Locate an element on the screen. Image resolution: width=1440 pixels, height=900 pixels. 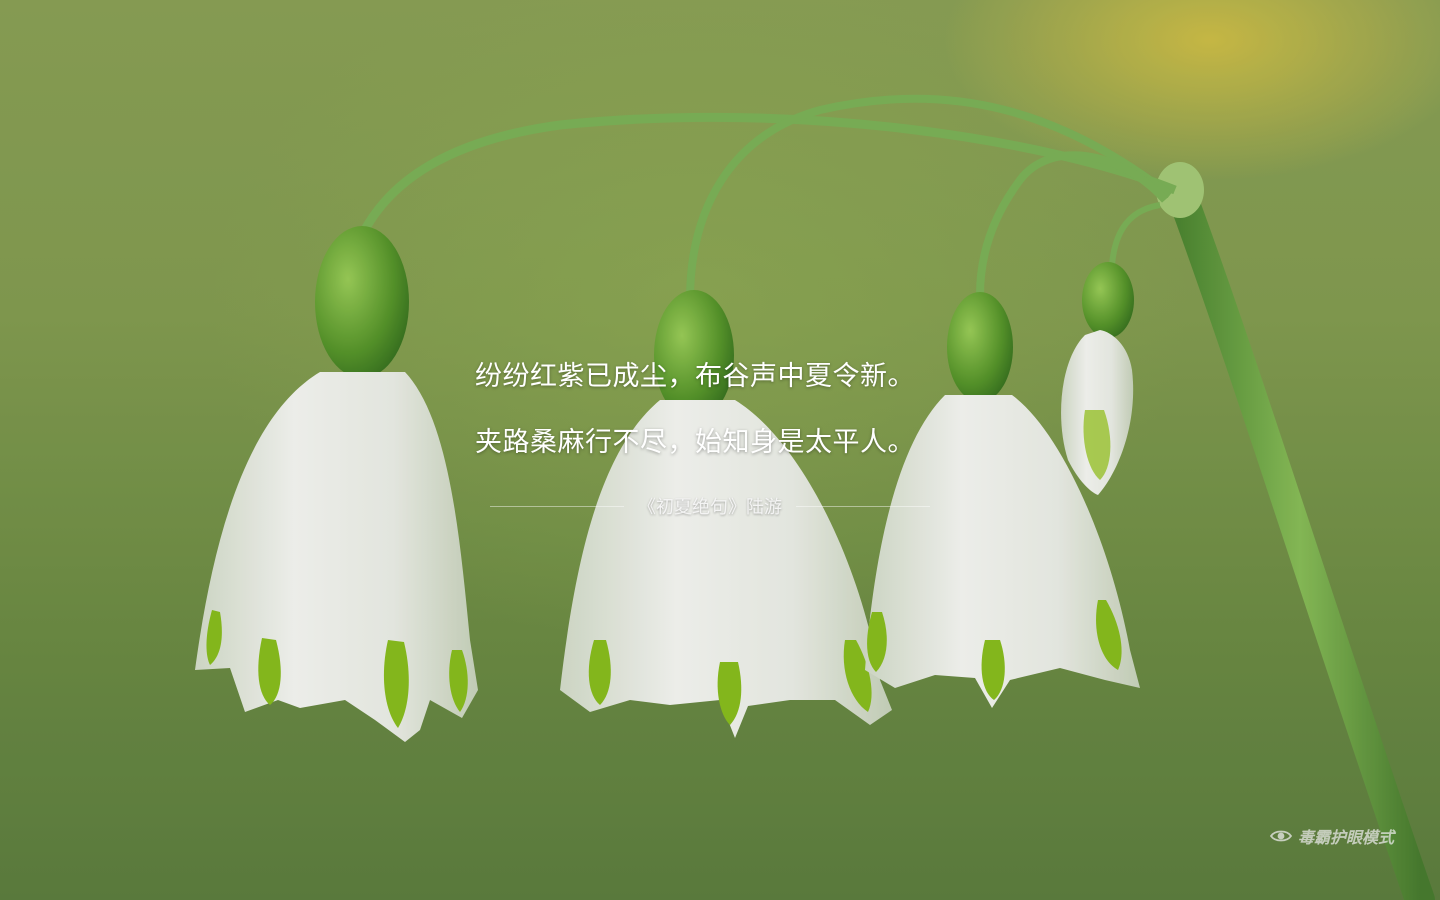
poem-source: 《初夏绝句》陆游 is located at coordinates (710, 506).